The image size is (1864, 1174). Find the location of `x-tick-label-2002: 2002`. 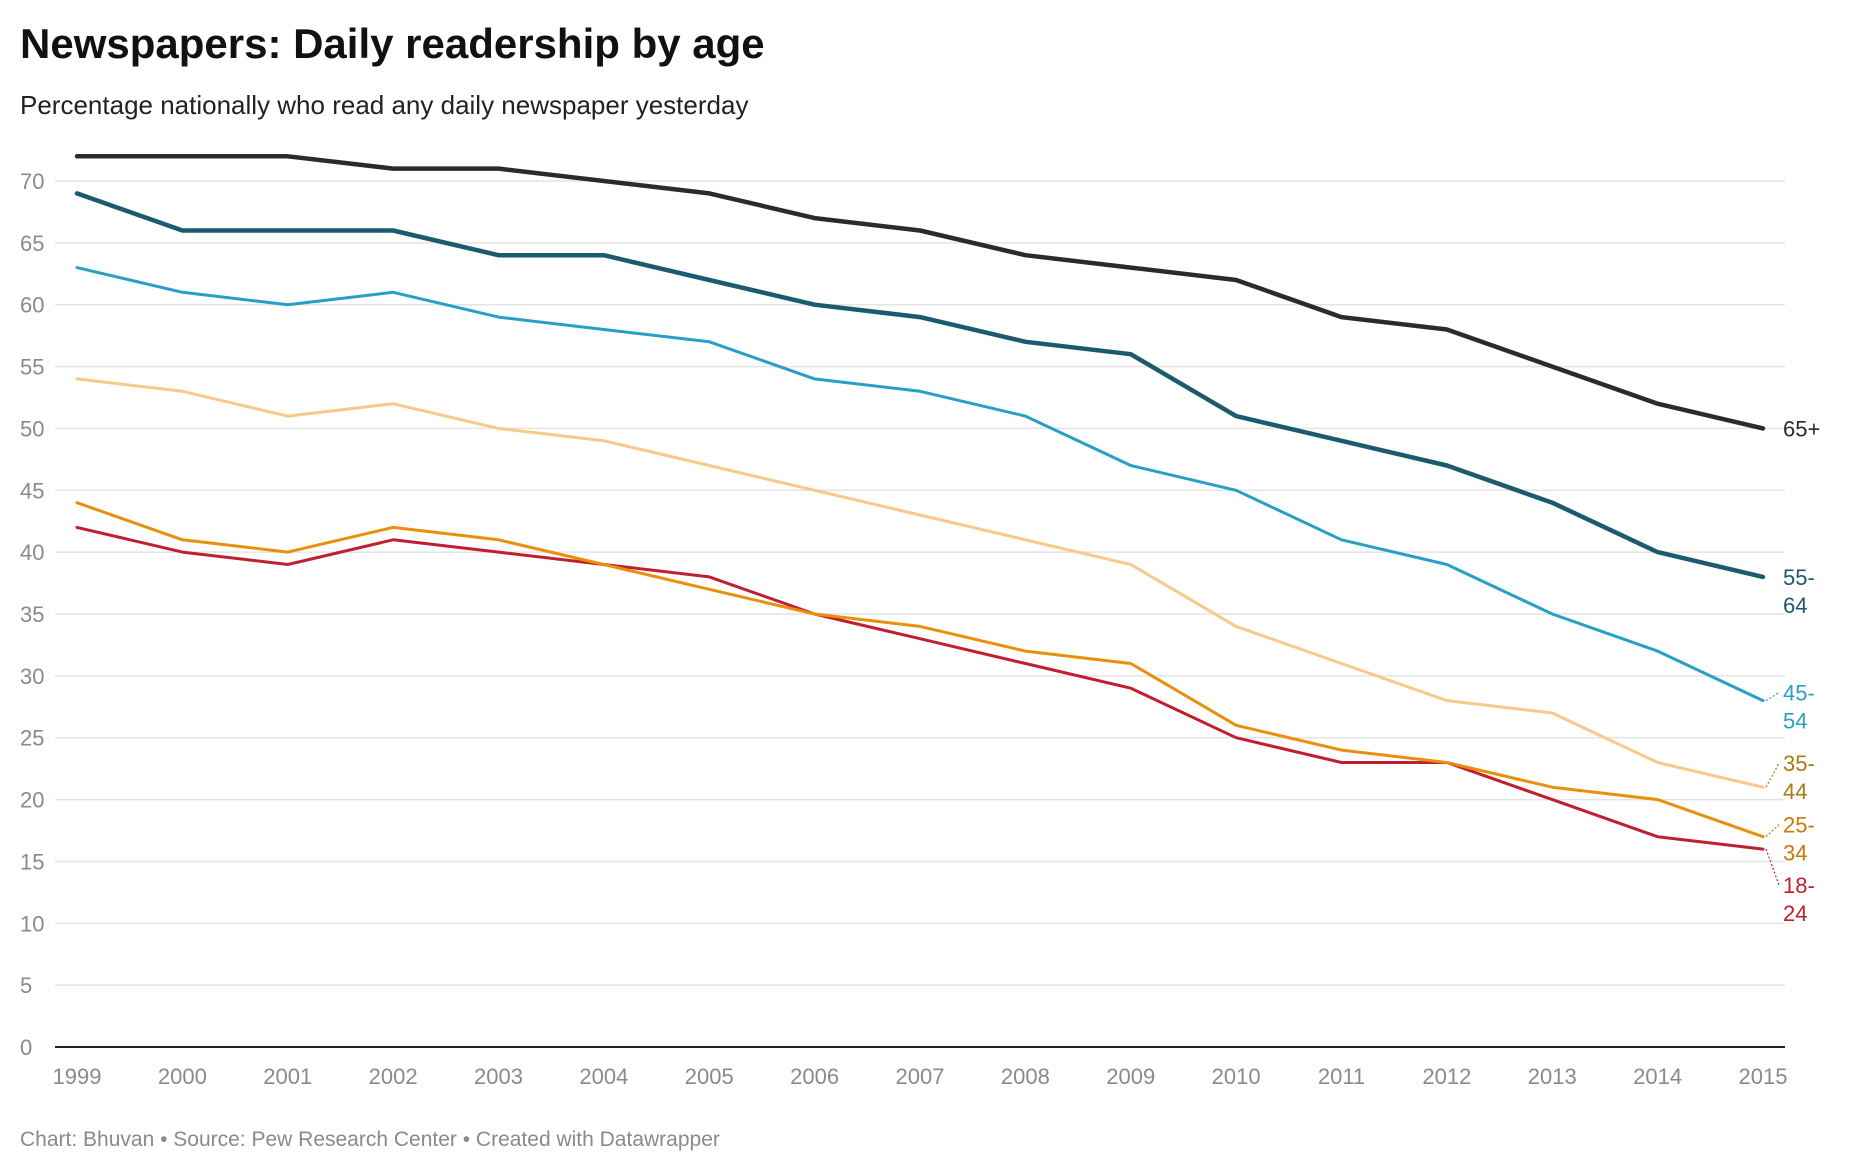

x-tick-label-2002: 2002 is located at coordinates (393, 1076).